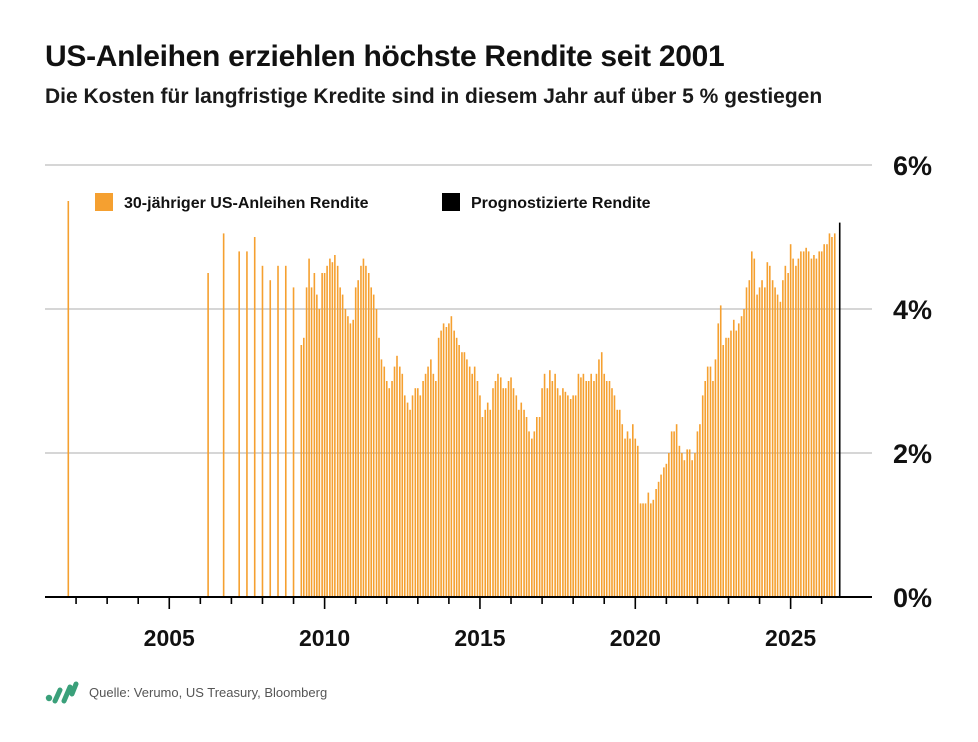 This screenshot has width=978, height=742. I want to click on x-tick-label: 2025, so click(790, 638).